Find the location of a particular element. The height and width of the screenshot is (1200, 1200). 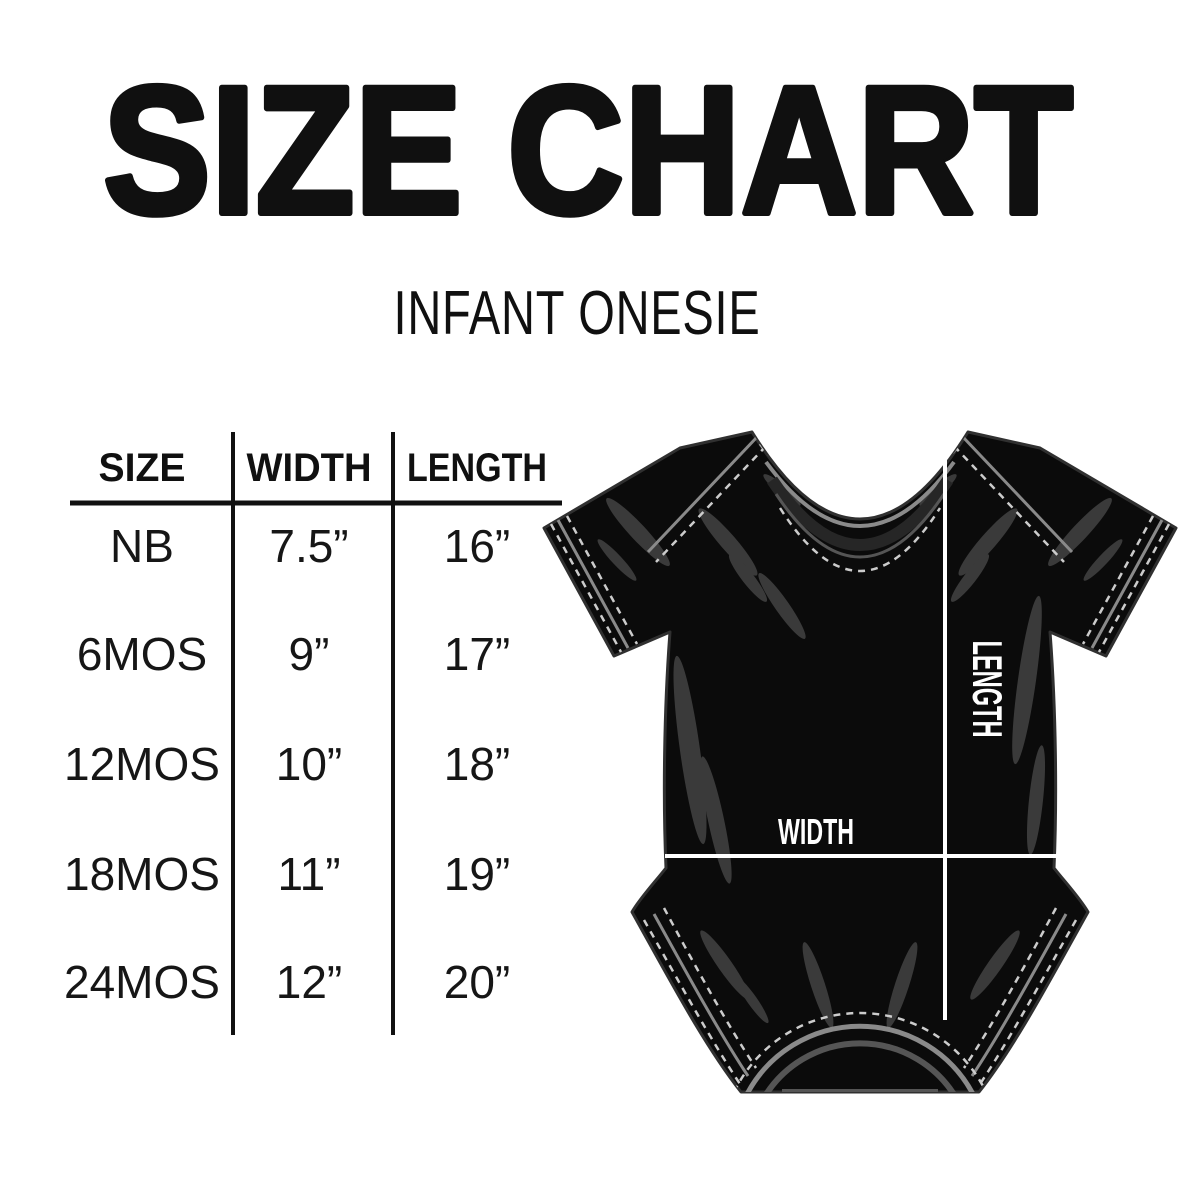

cell-width: 7.5” is located at coordinates (308, 546).